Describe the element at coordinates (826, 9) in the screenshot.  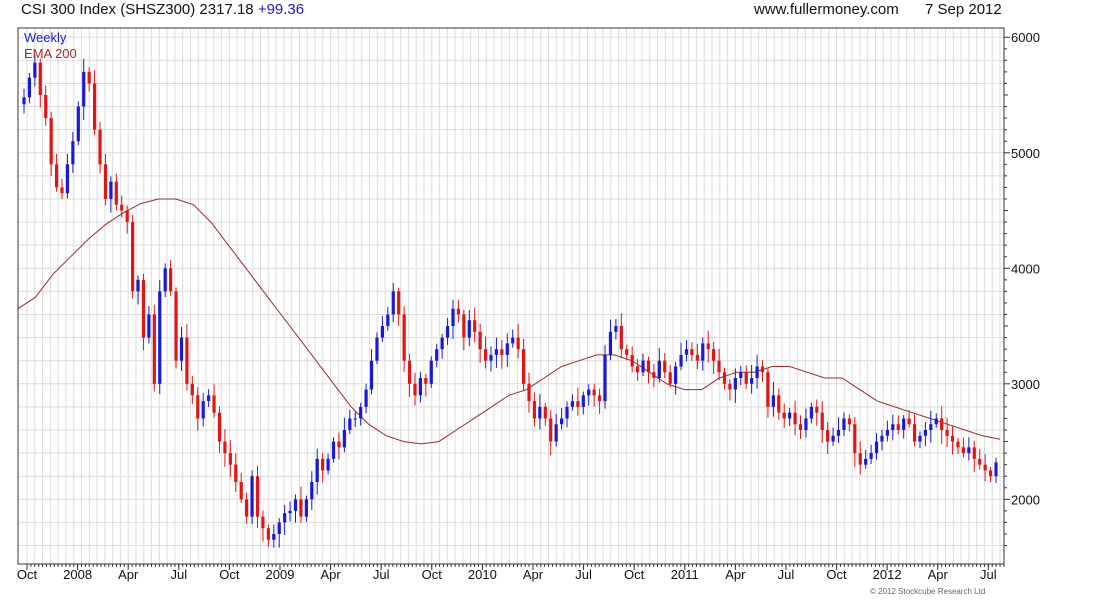
I see `site-url: www.fullermoney.com` at that location.